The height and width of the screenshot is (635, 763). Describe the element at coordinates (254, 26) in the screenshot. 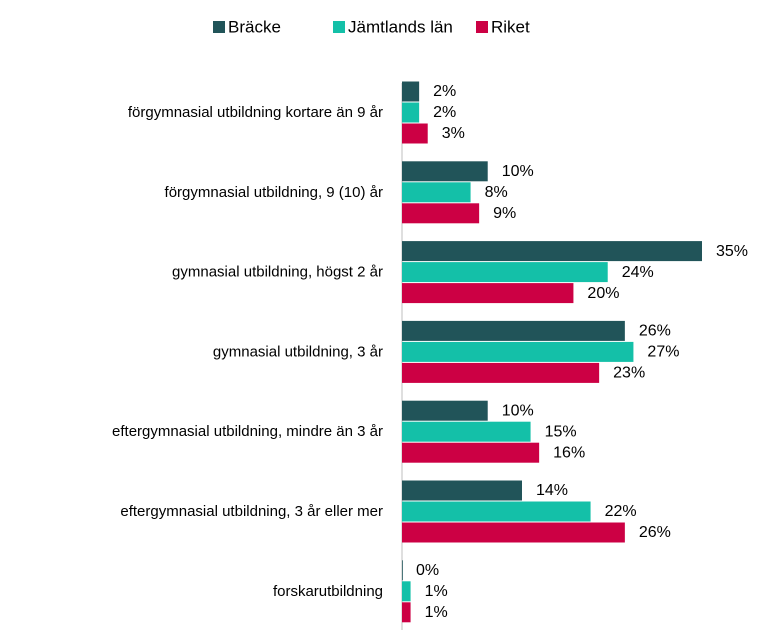

I see `legend-label: Bräcke` at that location.